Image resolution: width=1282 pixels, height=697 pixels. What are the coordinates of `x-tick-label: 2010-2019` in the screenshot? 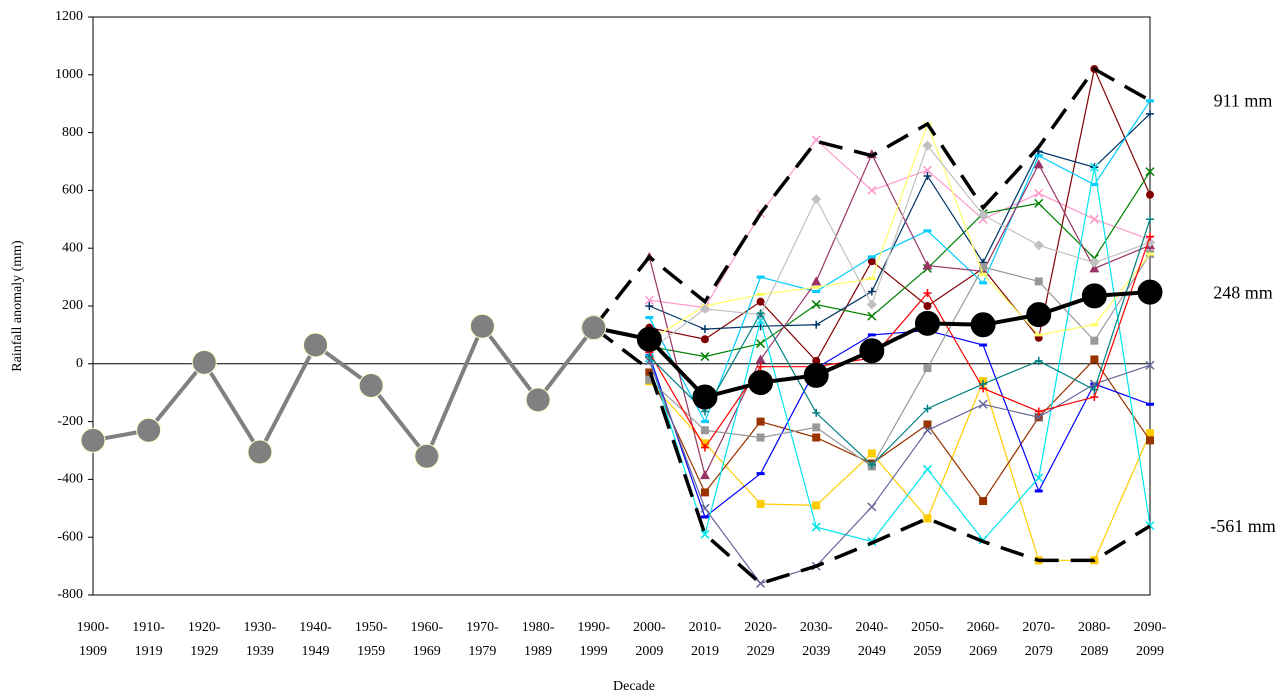 It's located at (705, 639).